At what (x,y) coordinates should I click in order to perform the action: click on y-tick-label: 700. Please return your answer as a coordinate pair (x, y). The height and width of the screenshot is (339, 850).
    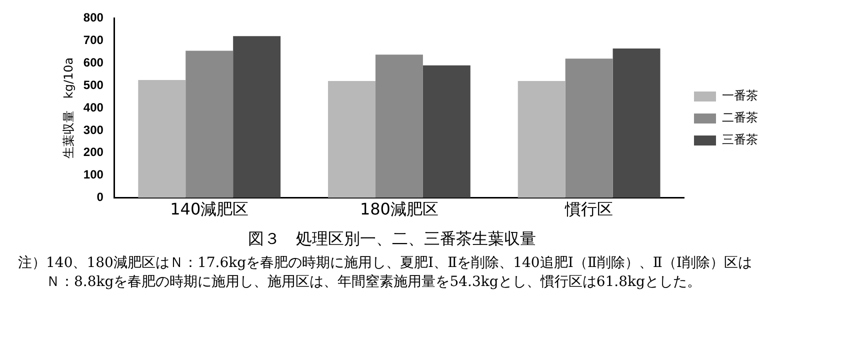
    Looking at the image, I should click on (93, 39).